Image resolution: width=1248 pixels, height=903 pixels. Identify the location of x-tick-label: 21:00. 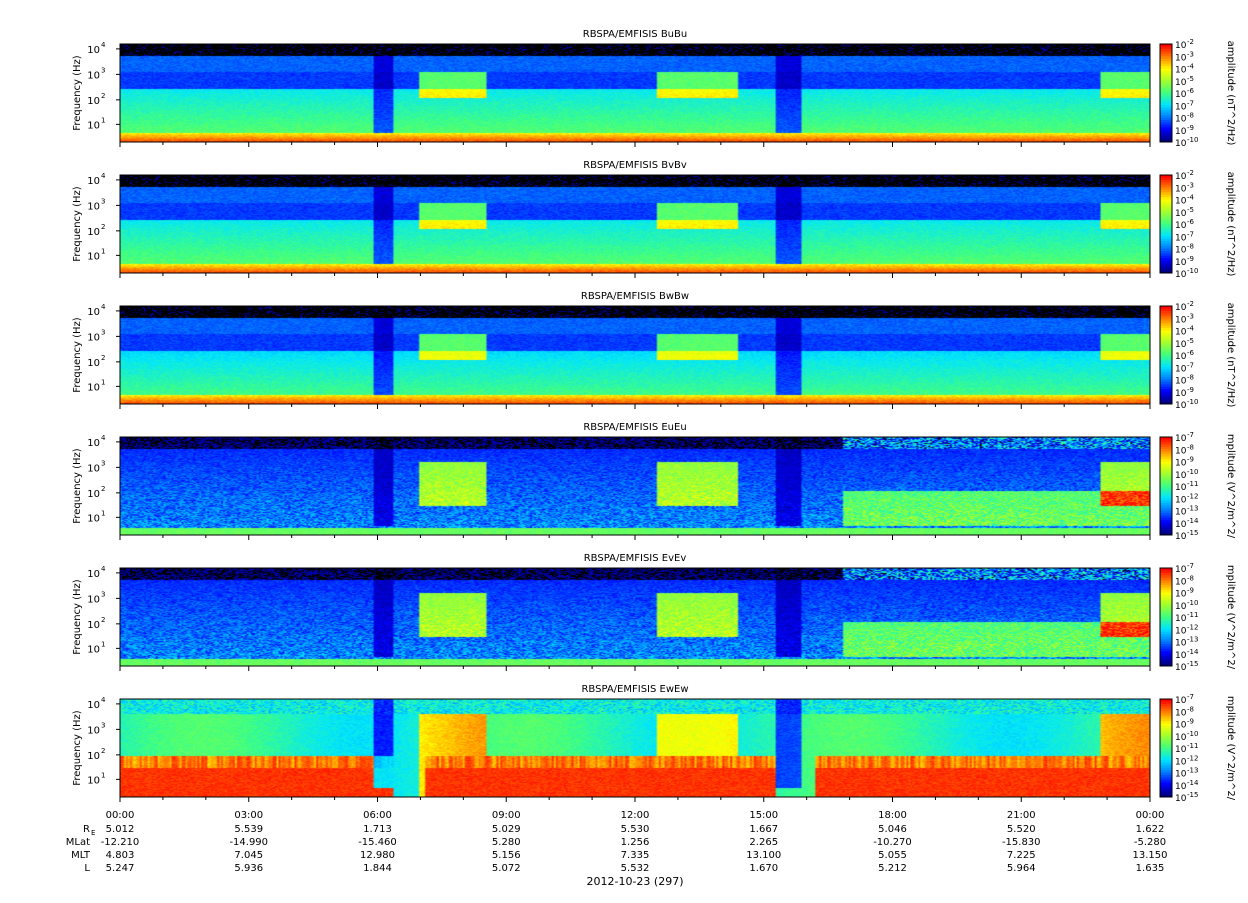
(1021, 815).